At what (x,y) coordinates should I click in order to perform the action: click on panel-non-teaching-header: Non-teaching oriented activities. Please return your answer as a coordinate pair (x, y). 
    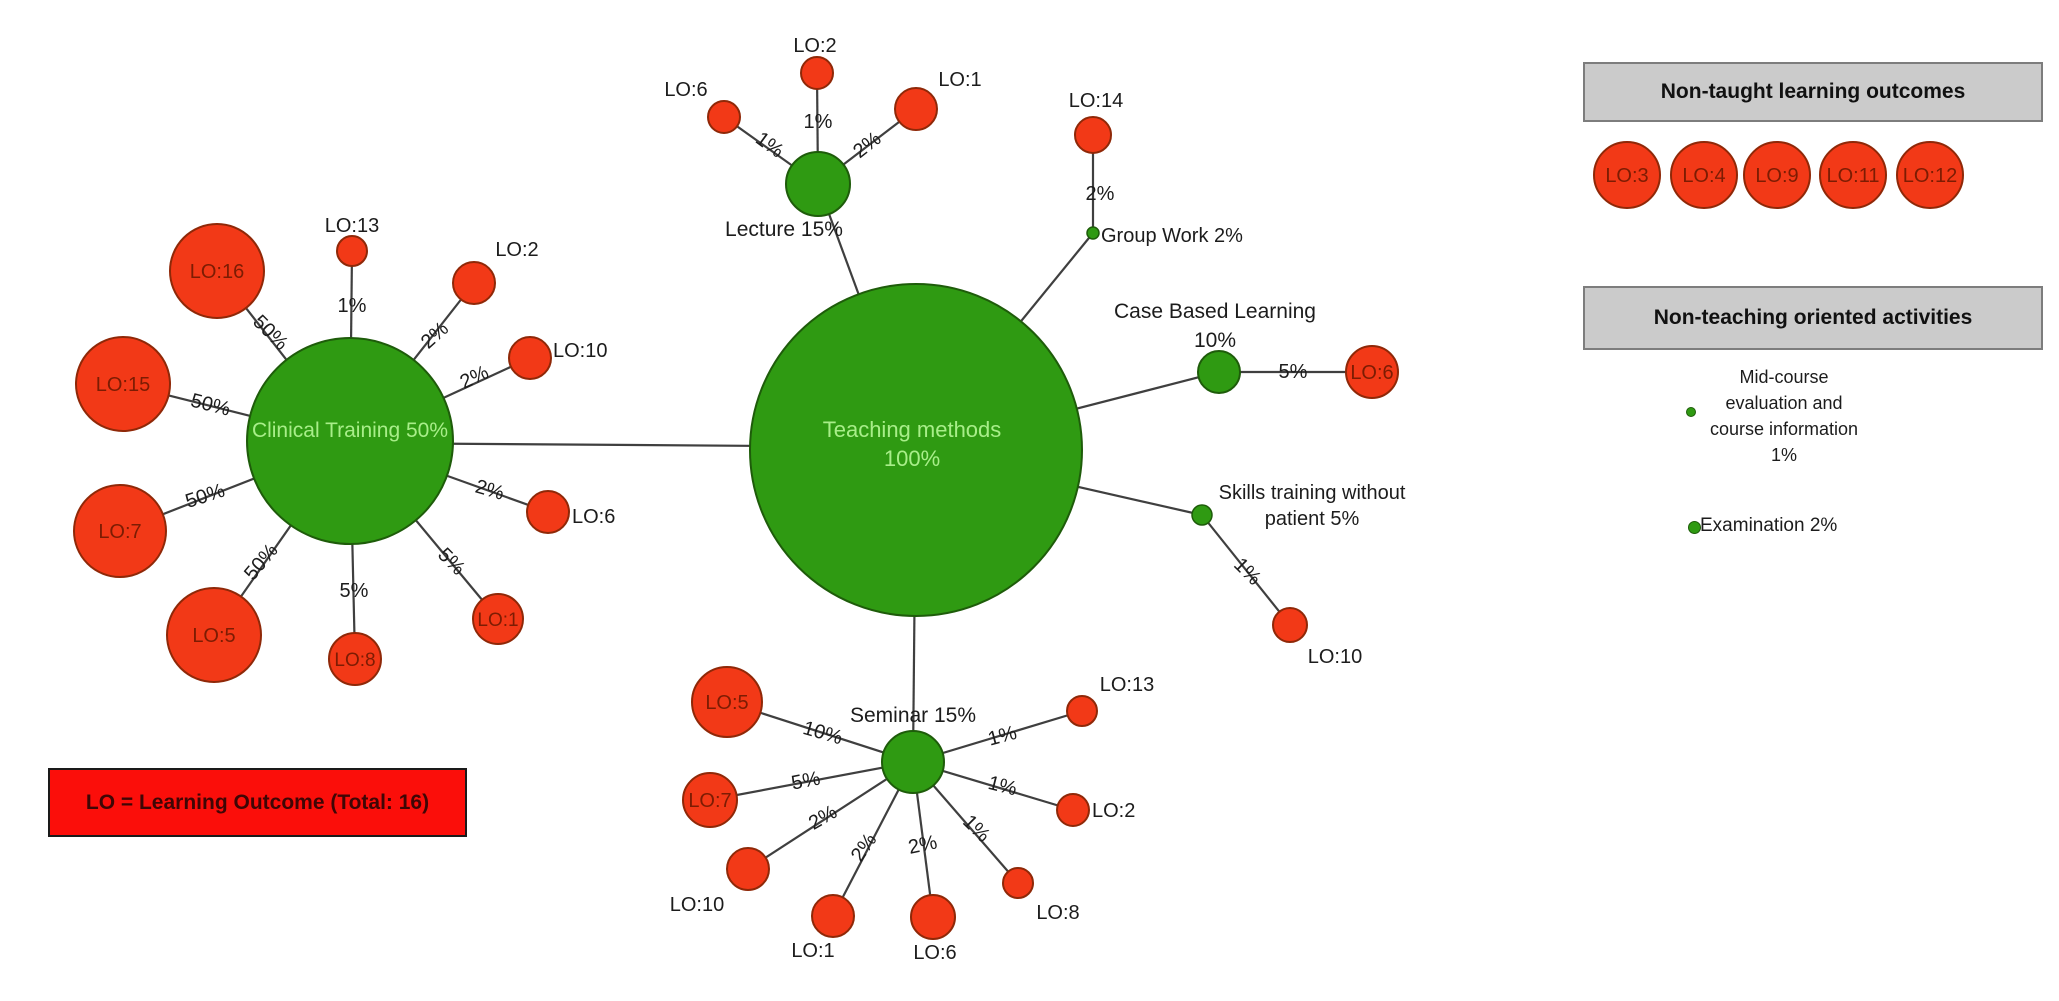
    Looking at the image, I should click on (1813, 318).